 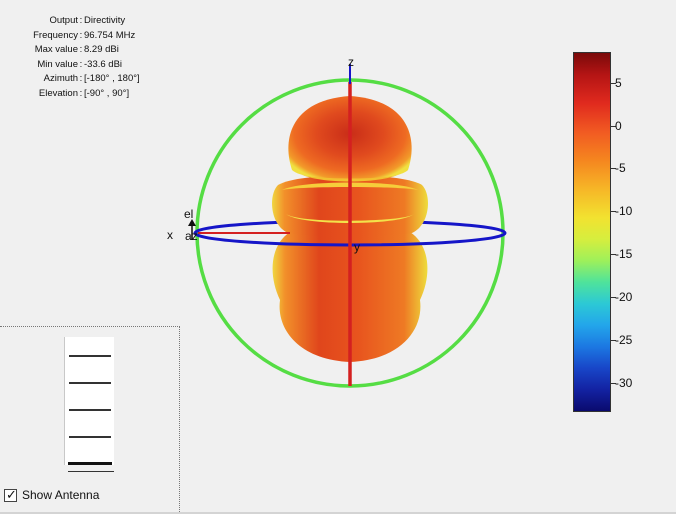 I want to click on show-antenna-checkbox: ✓ Show Antenna, so click(x=52, y=494).